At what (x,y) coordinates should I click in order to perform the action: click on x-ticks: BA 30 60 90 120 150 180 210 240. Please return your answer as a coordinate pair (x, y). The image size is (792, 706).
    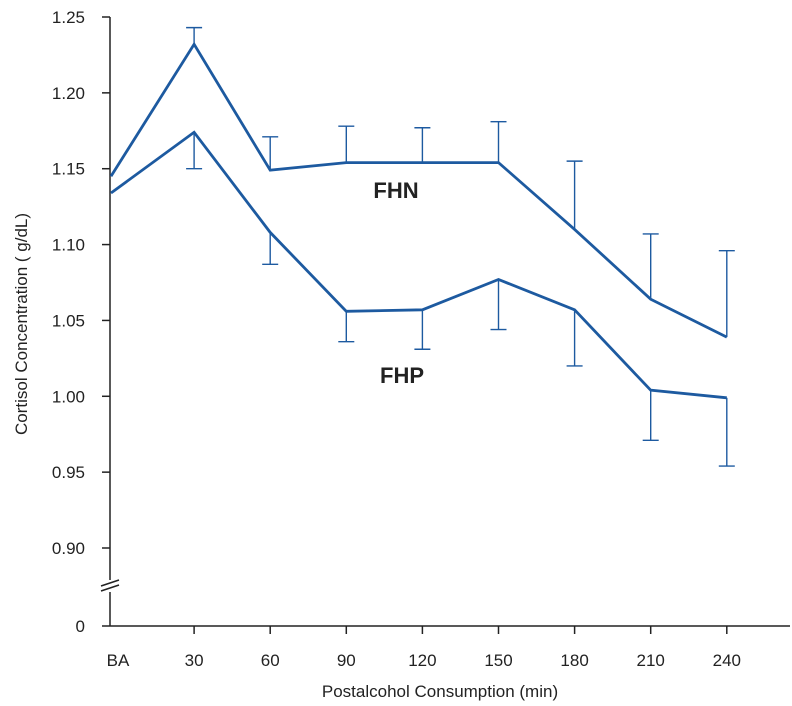
    Looking at the image, I should click on (424, 648).